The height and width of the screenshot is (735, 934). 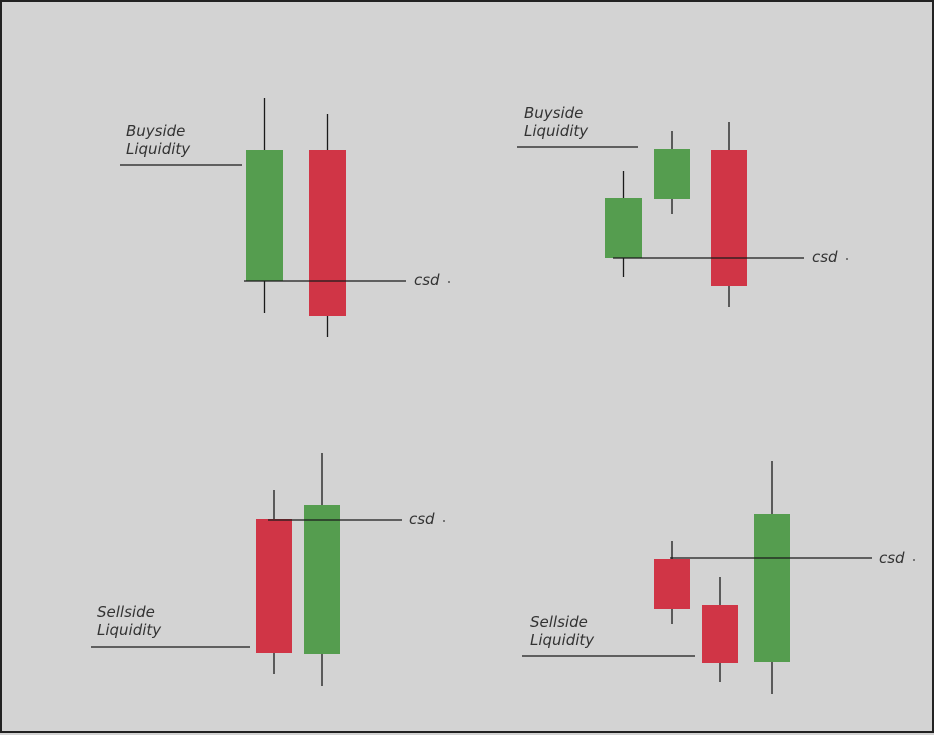 I want to click on panel-top-right: Buyside Liquidity csd, so click(x=682, y=205).